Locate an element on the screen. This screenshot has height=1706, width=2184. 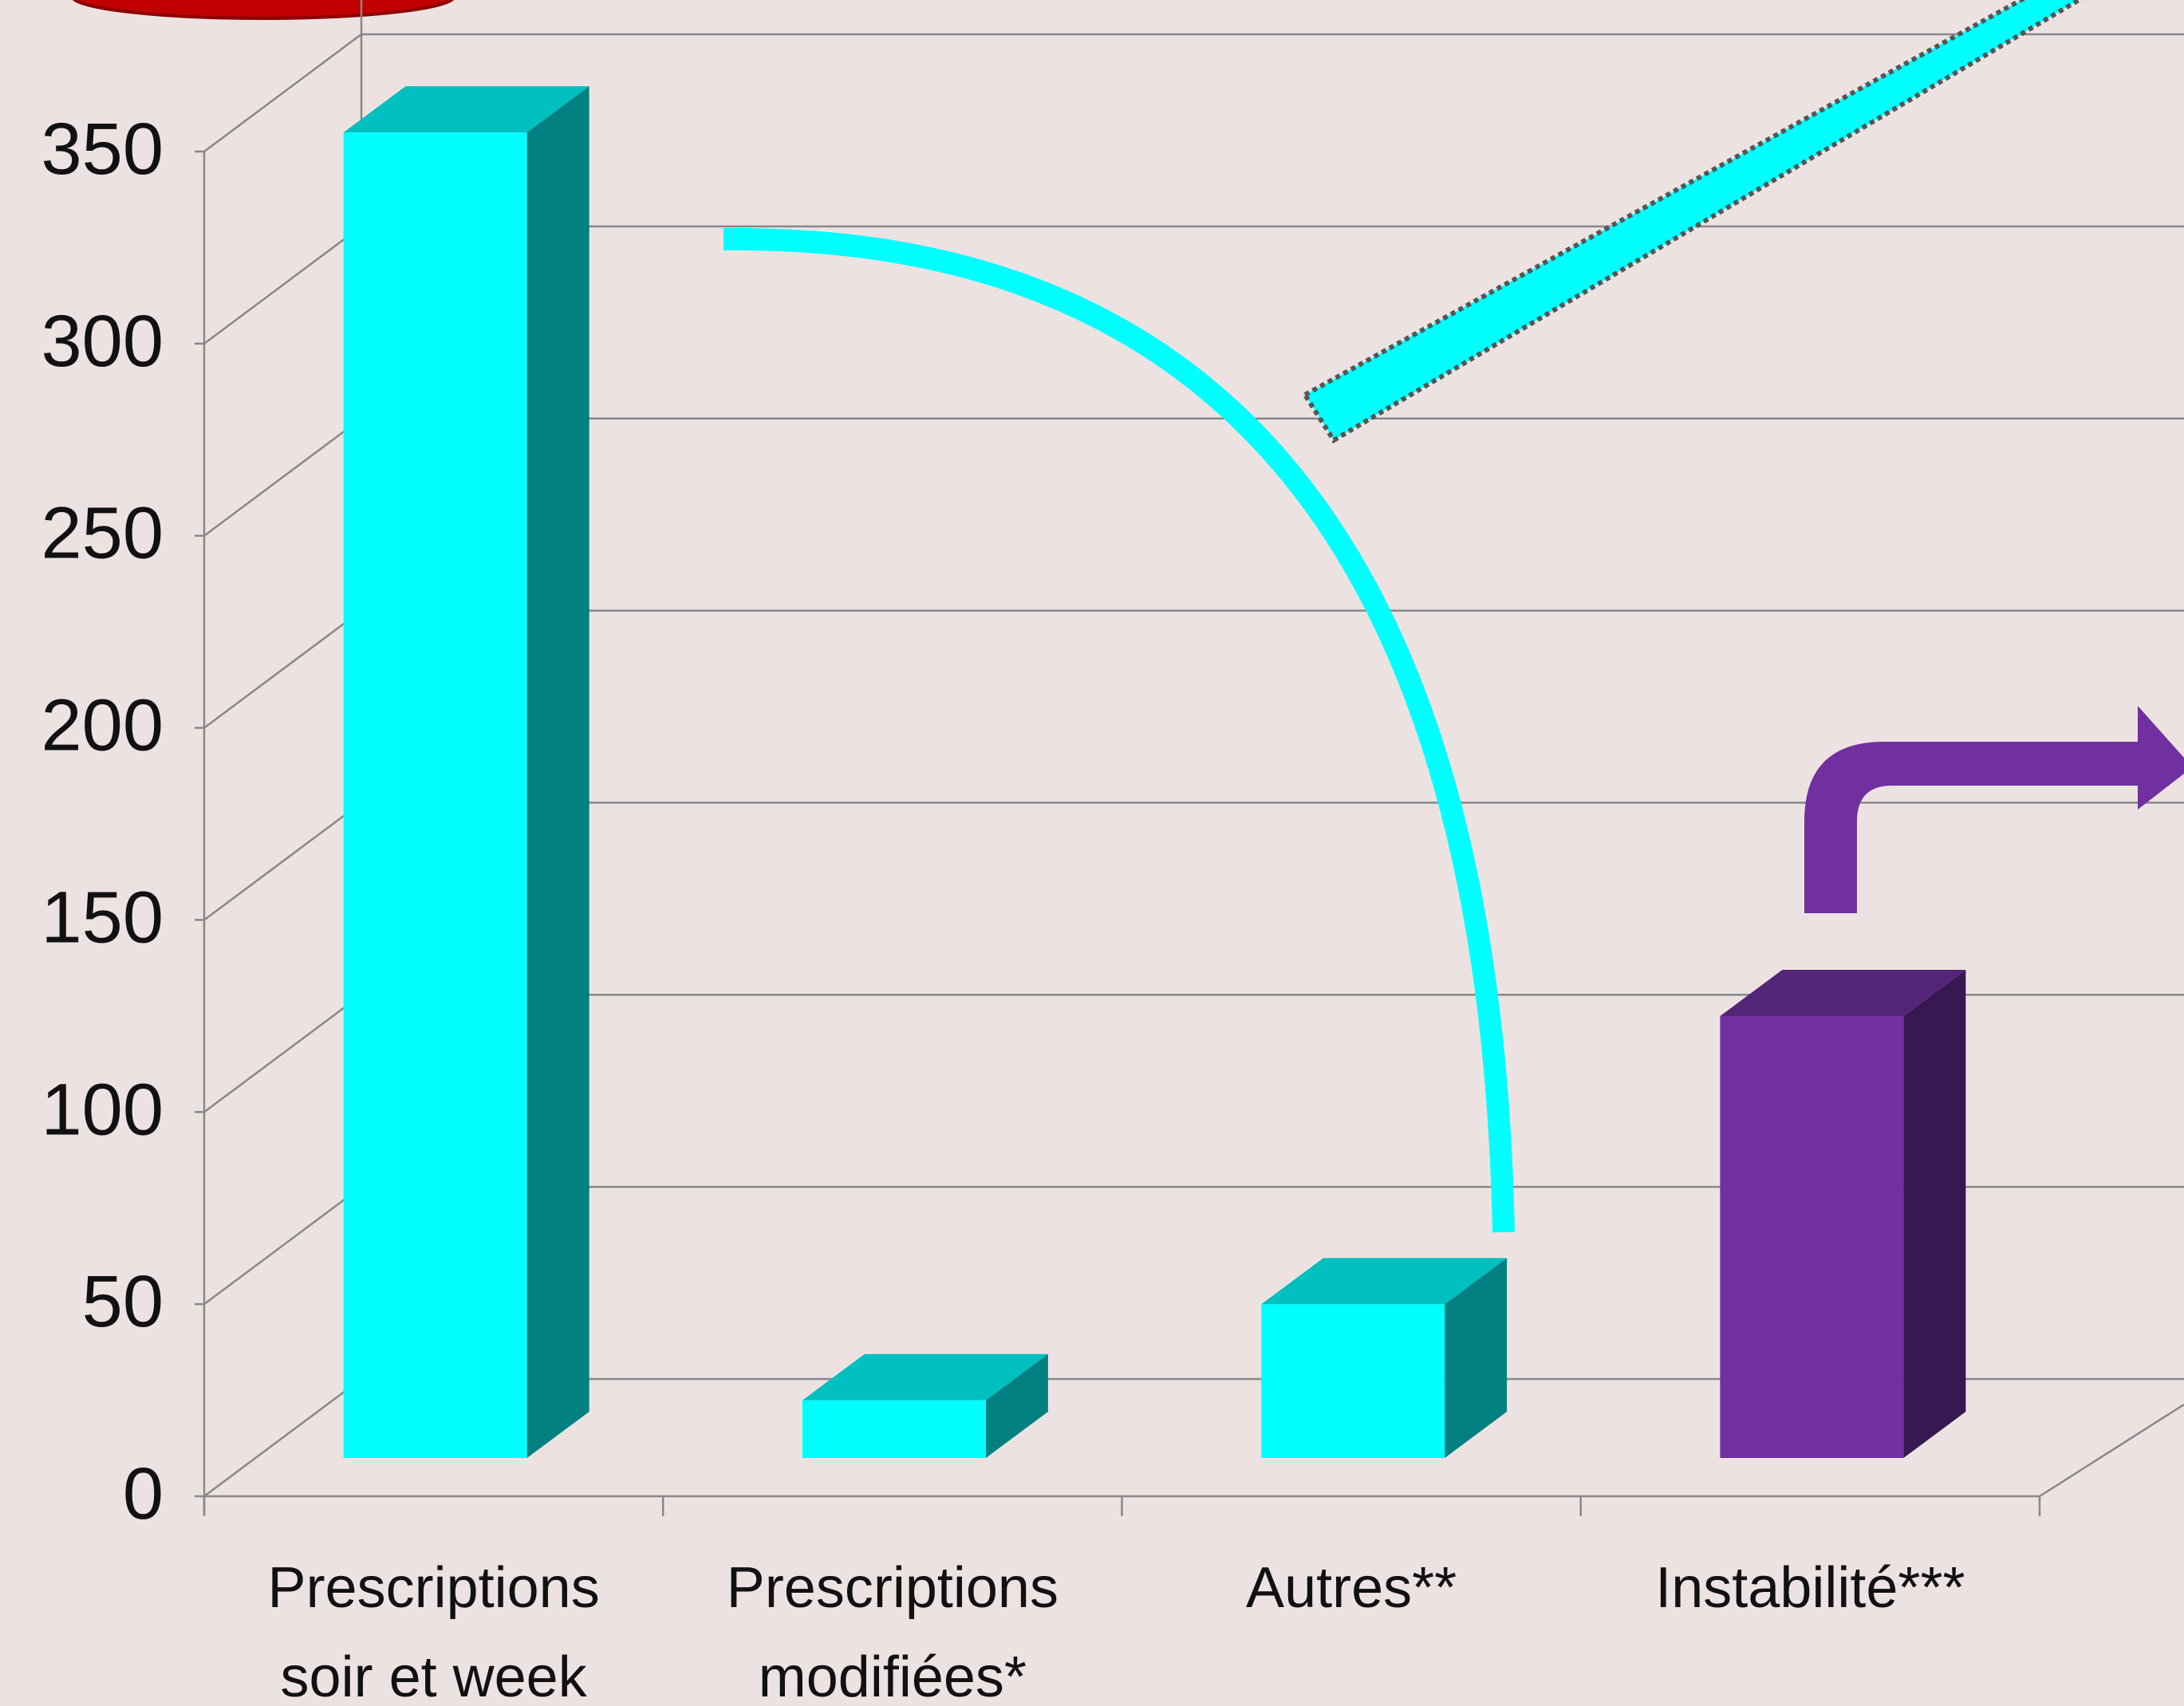
x-tick-label: Instabilité*** is located at coordinates (1810, 1588).